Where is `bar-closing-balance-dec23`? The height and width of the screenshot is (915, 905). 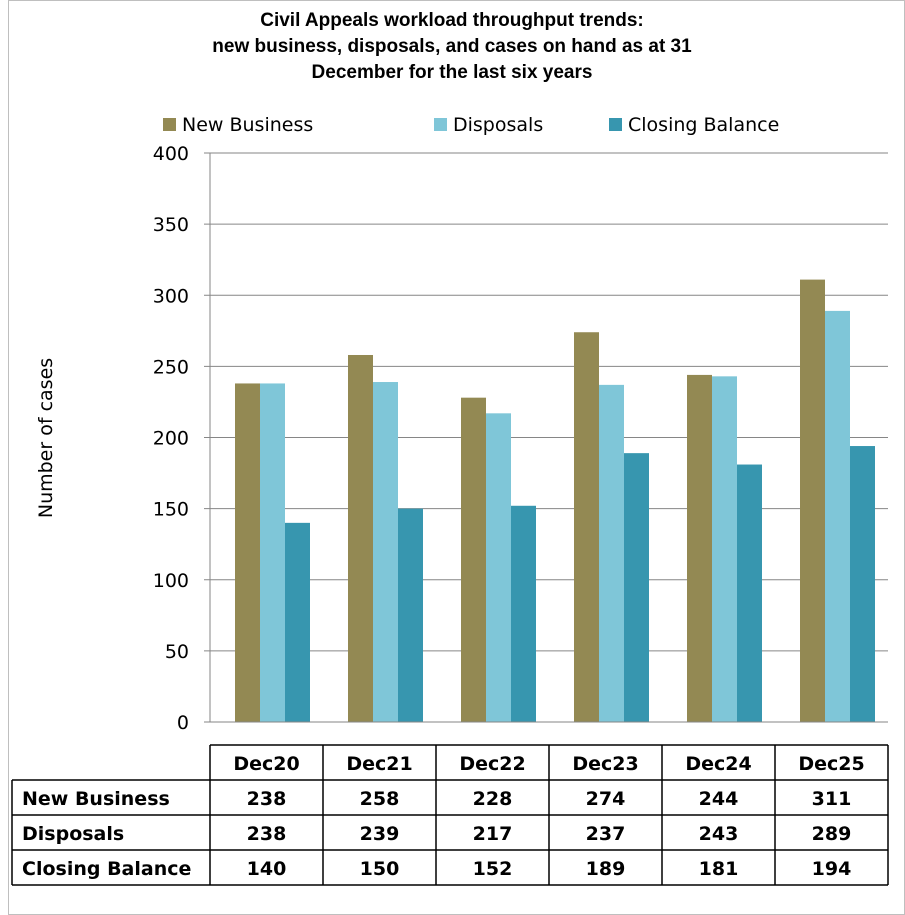 bar-closing-balance-dec23 is located at coordinates (636, 587).